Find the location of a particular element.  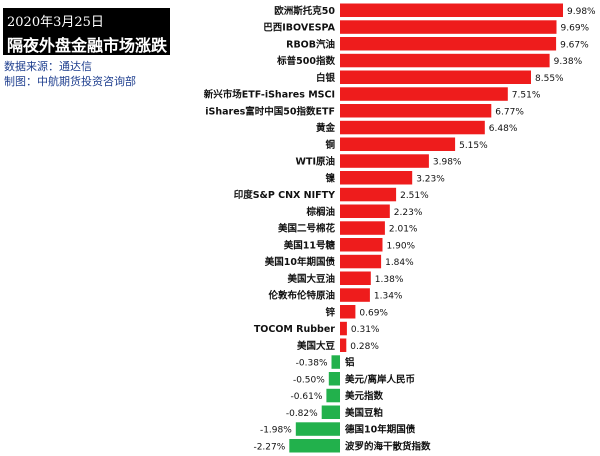

category-label-12: 棕榈油 is located at coordinates (320, 212).